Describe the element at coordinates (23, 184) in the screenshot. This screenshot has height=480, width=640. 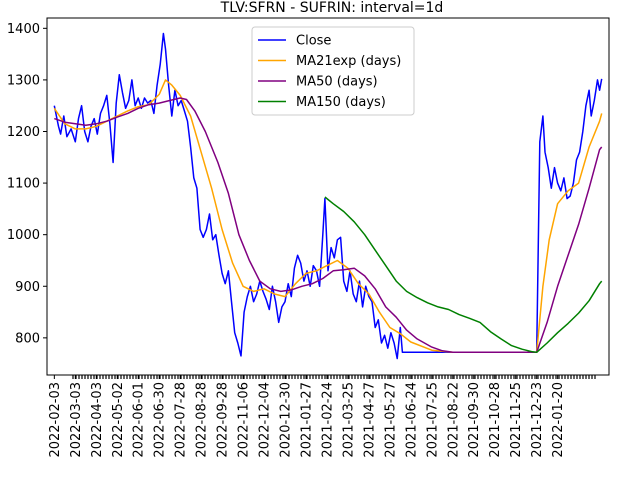
I see `y-tick-label: 1100` at that location.